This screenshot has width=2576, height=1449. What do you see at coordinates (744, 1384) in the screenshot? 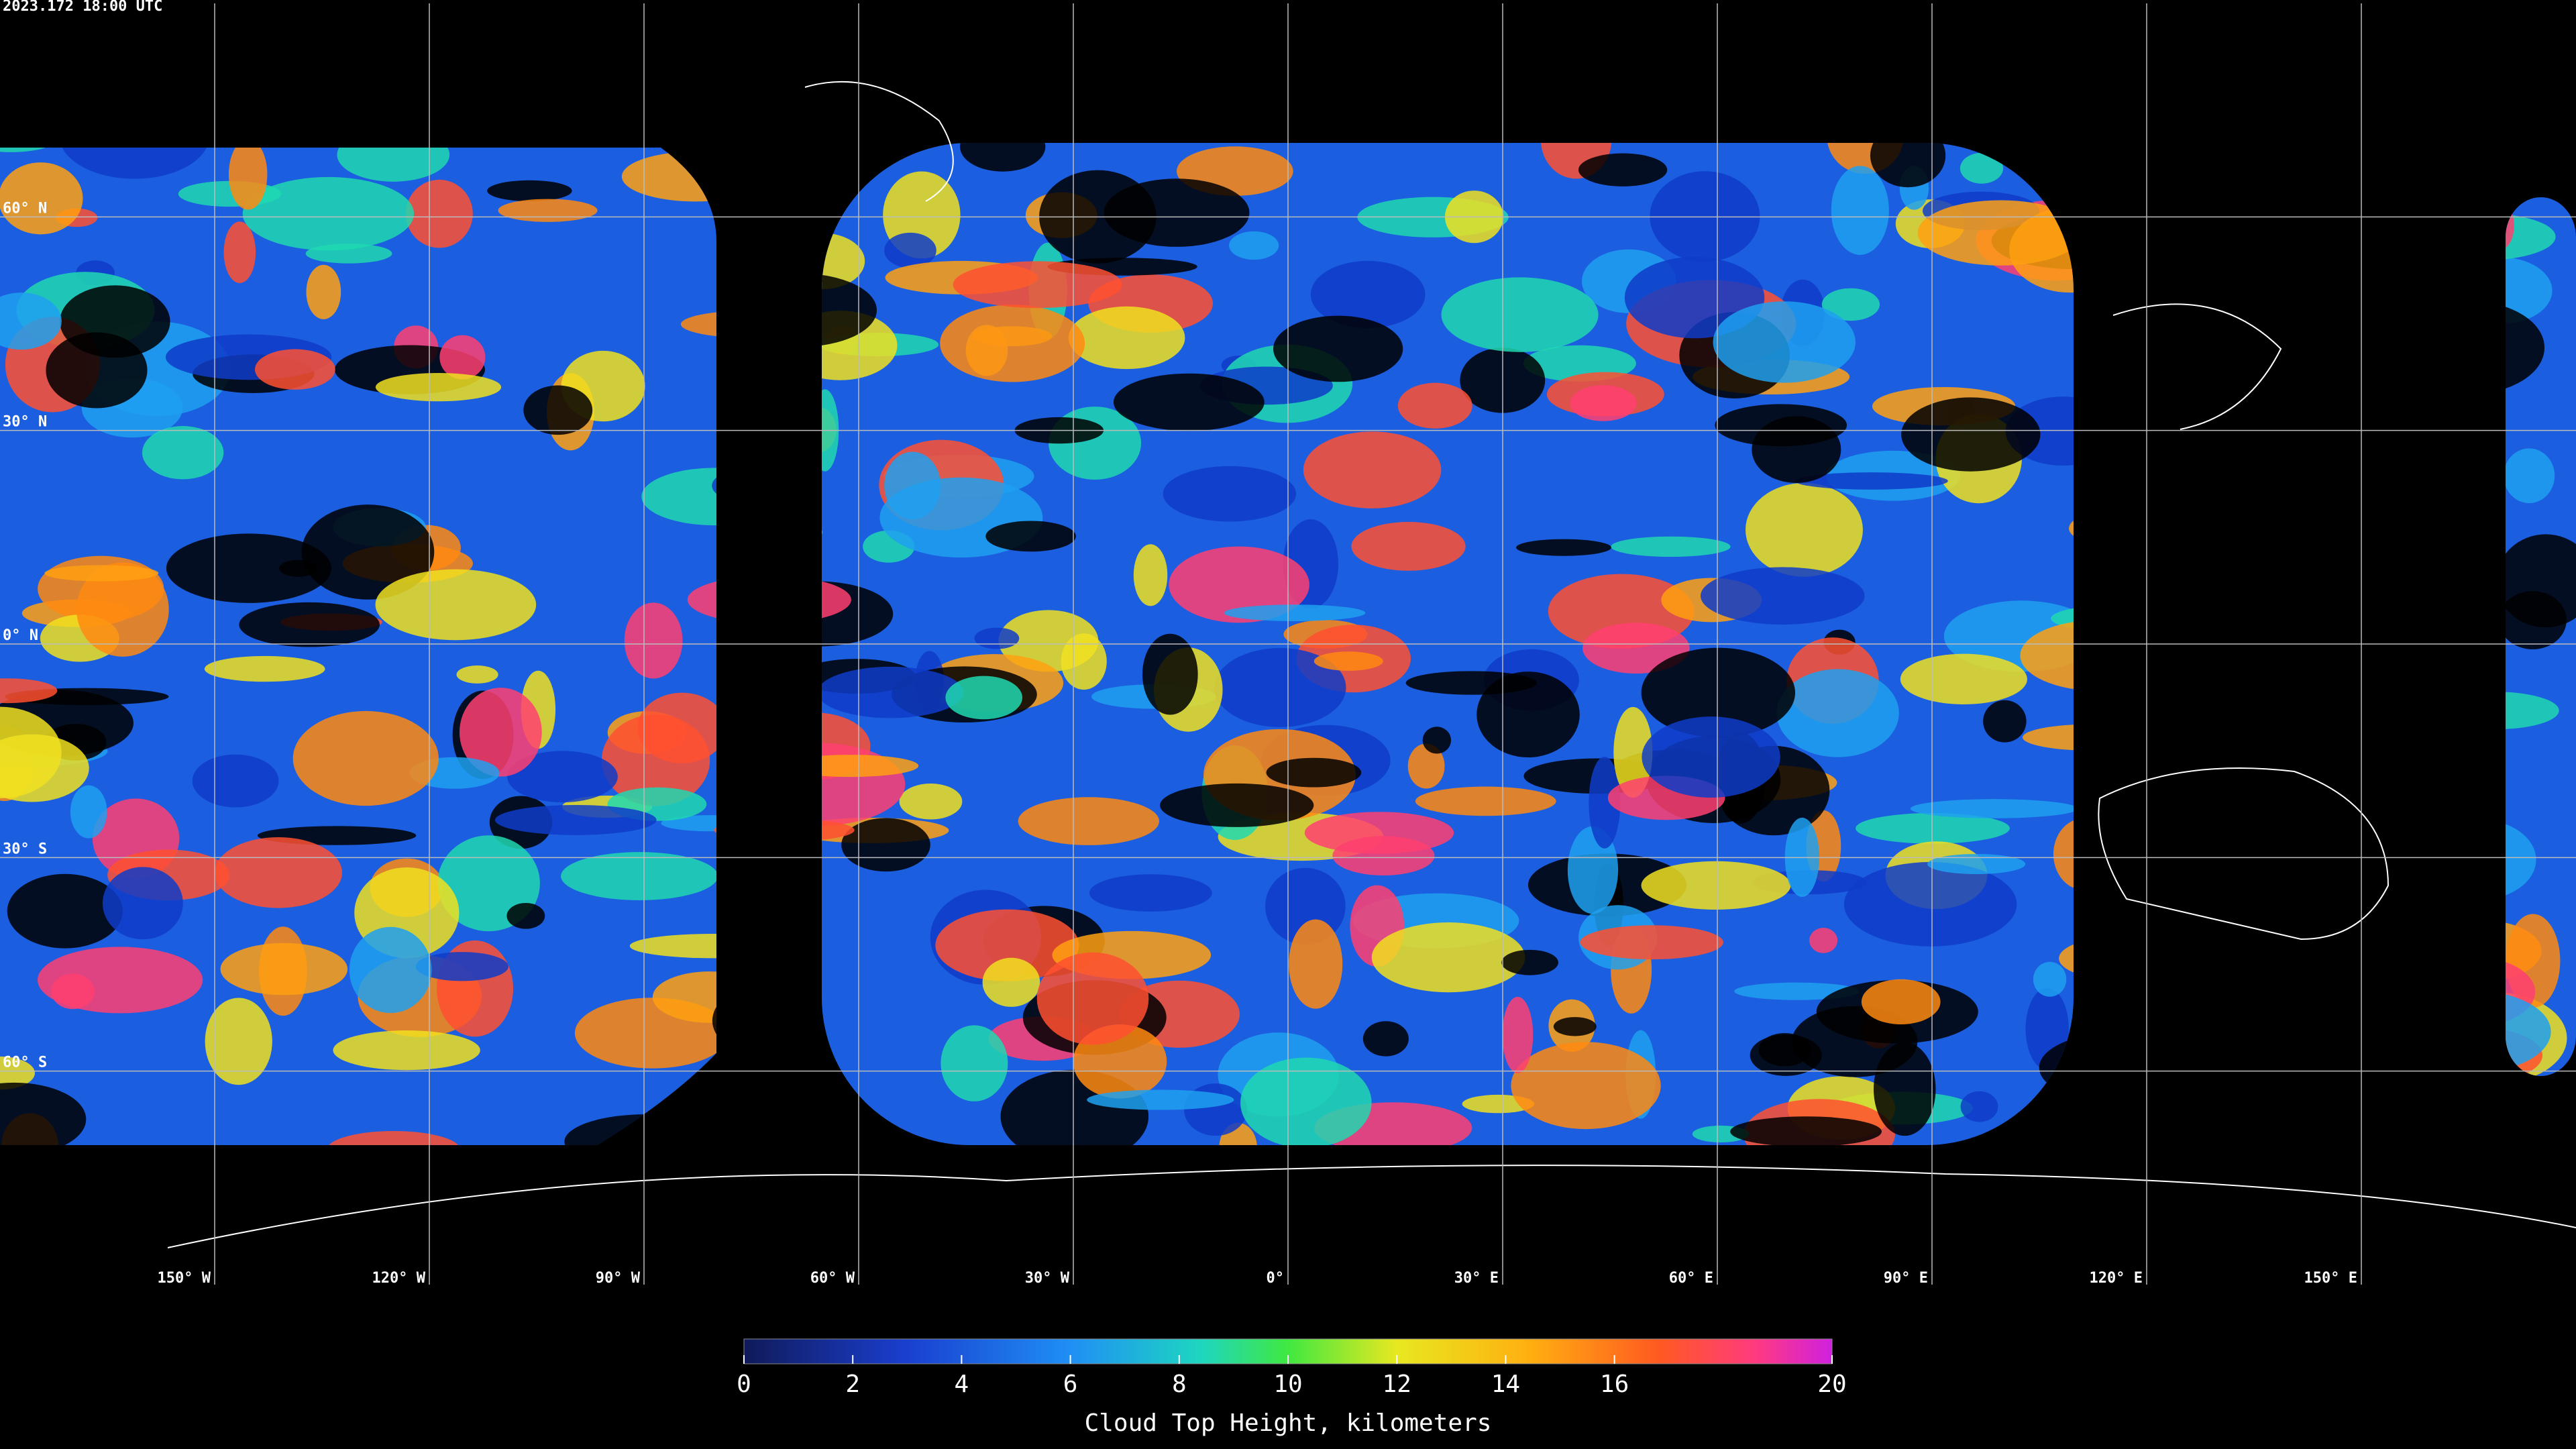
I see `colorbar-tick-label: 0` at bounding box center [744, 1384].